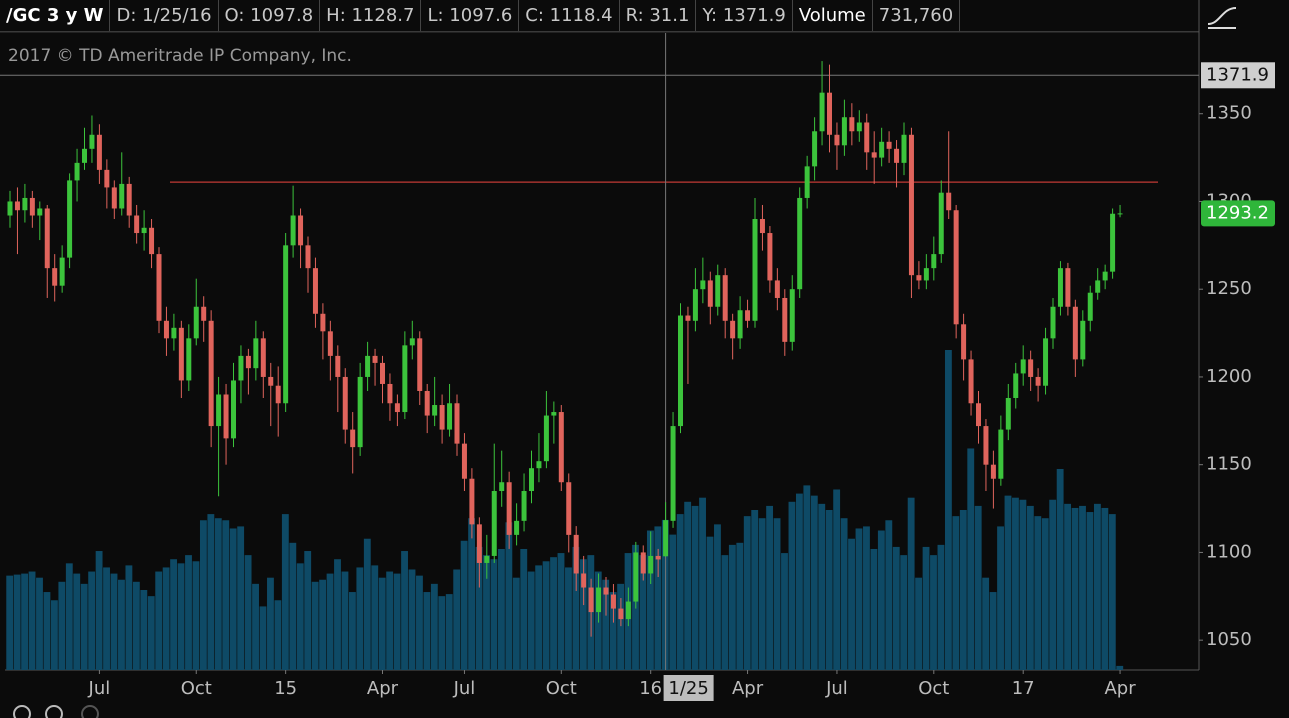 The height and width of the screenshot is (718, 1289). I want to click on symbol: /GC 3 y W, so click(55, 15).